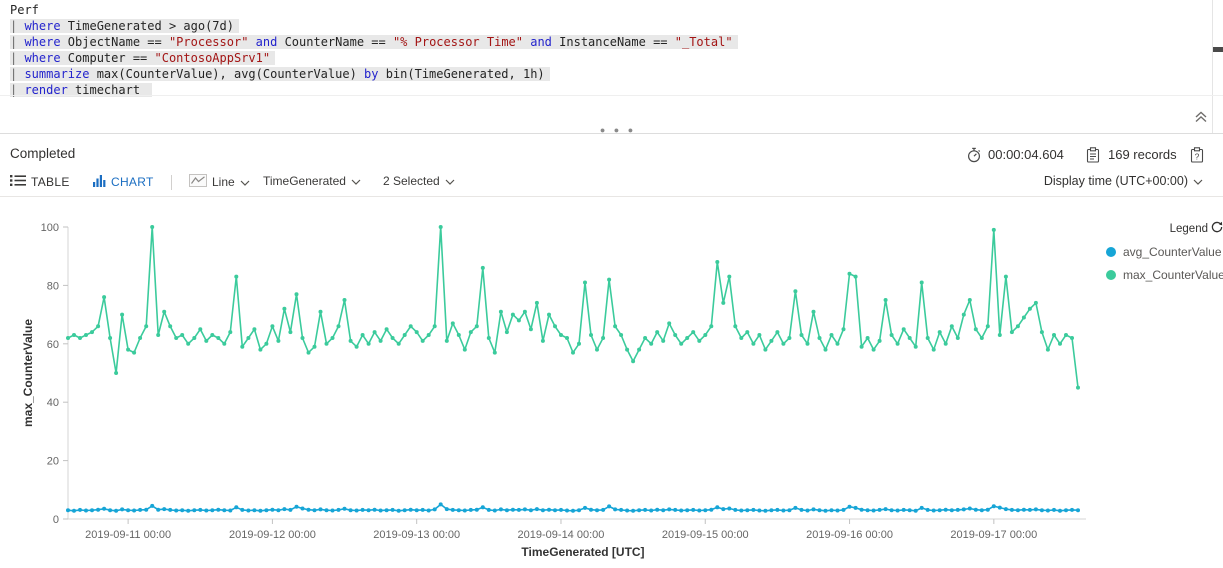 This screenshot has height=568, width=1223. I want to click on legend-item: avg_CounterValue, so click(1164, 252).